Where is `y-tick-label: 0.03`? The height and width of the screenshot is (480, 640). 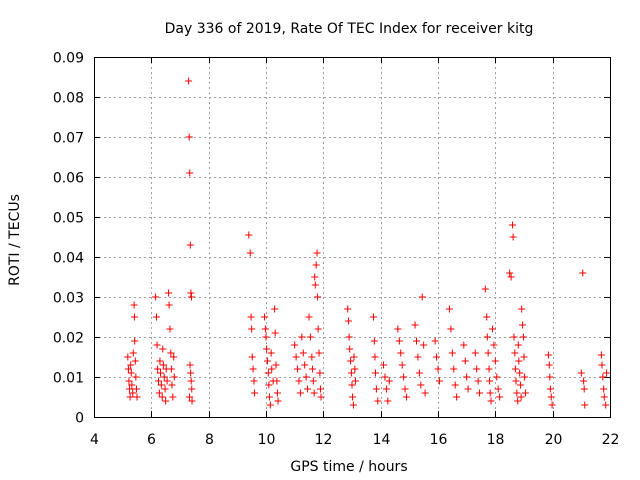
y-tick-label: 0.03 is located at coordinates (68, 299).